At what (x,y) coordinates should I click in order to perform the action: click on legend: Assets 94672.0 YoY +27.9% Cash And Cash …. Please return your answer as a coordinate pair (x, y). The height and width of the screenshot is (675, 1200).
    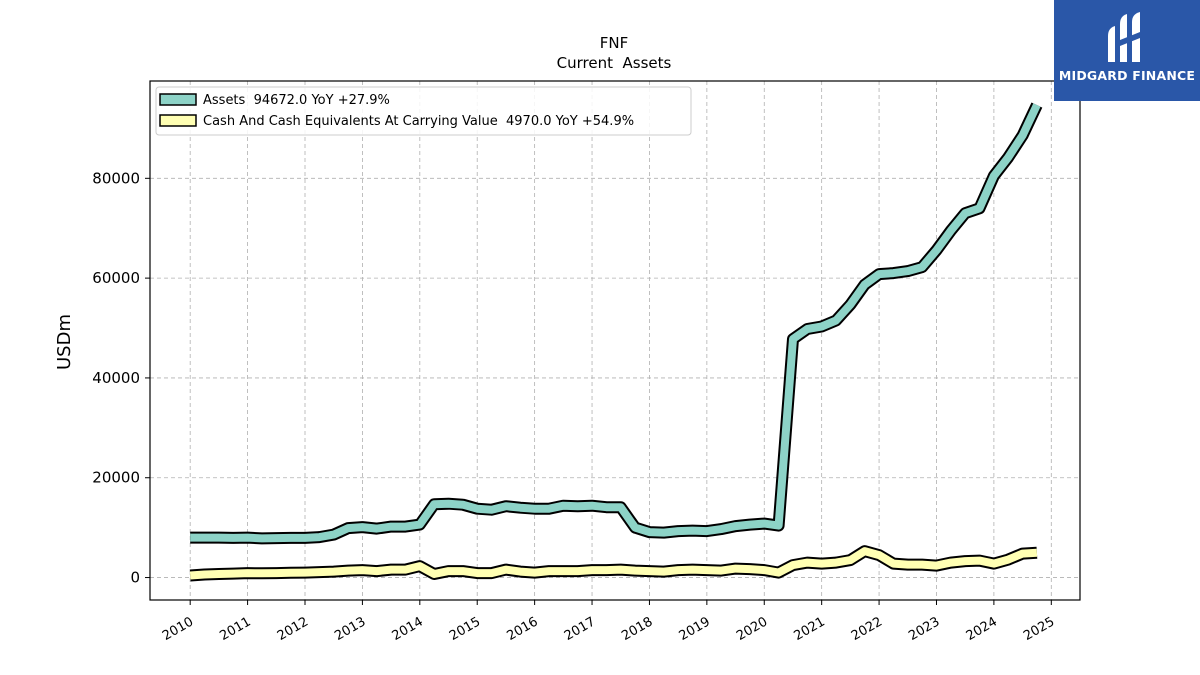
    Looking at the image, I should click on (423, 111).